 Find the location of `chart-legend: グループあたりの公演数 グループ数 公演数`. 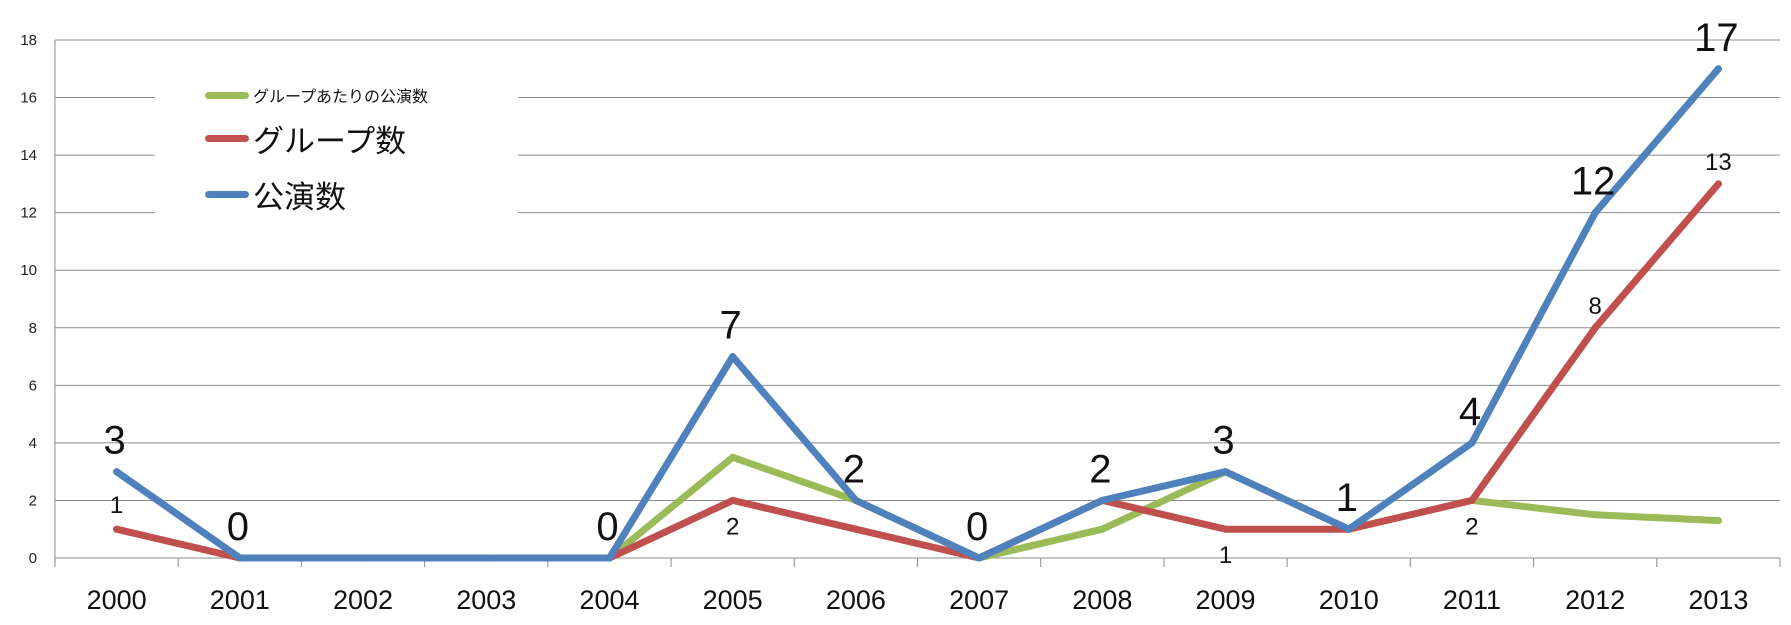

chart-legend: グループあたりの公演数 グループ数 公演数 is located at coordinates (365, 151).